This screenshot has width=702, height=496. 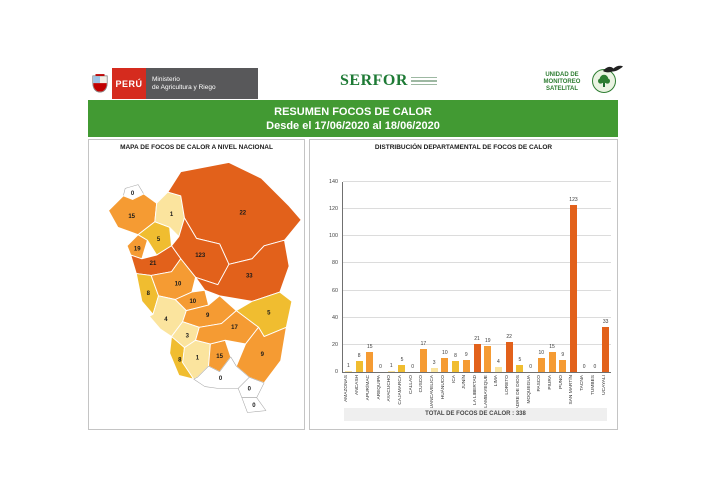 I want to click on map-value-huancavelica: 3, so click(x=188, y=336).